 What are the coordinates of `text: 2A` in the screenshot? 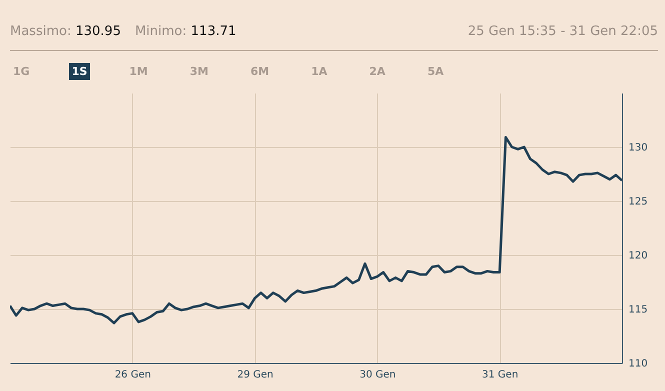 It's located at (377, 72).